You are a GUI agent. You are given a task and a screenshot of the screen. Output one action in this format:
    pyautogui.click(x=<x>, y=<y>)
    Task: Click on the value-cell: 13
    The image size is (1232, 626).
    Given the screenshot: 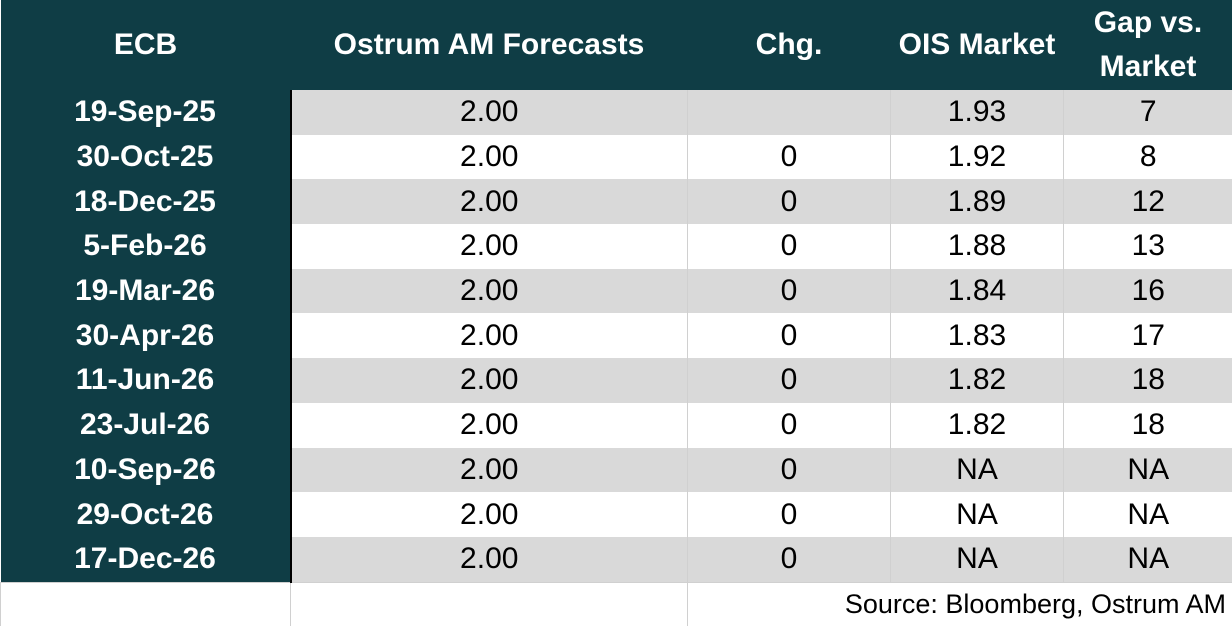 What is the action you would take?
    pyautogui.click(x=1147, y=246)
    